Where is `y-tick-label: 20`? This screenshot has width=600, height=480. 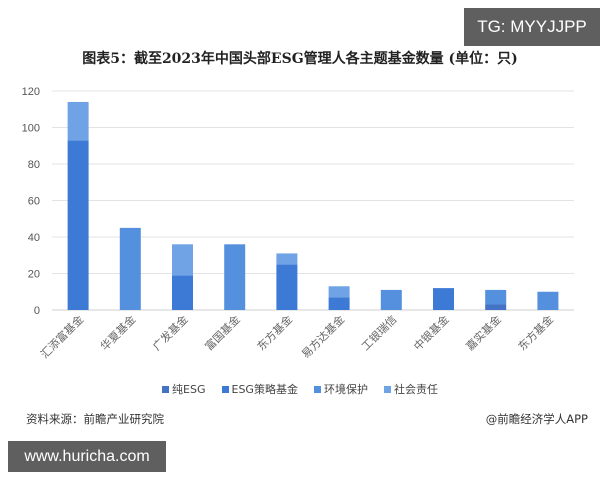 y-tick-label: 20 is located at coordinates (34, 275).